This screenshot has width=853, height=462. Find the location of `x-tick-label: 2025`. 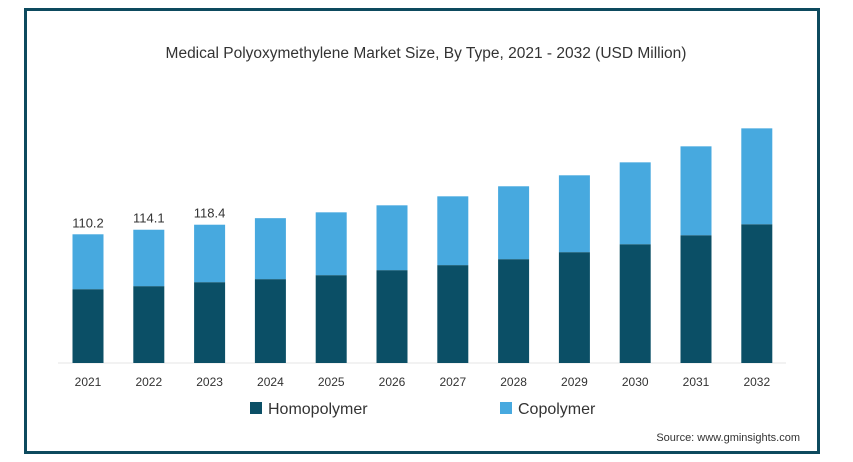

x-tick-label: 2025 is located at coordinates (331, 382).